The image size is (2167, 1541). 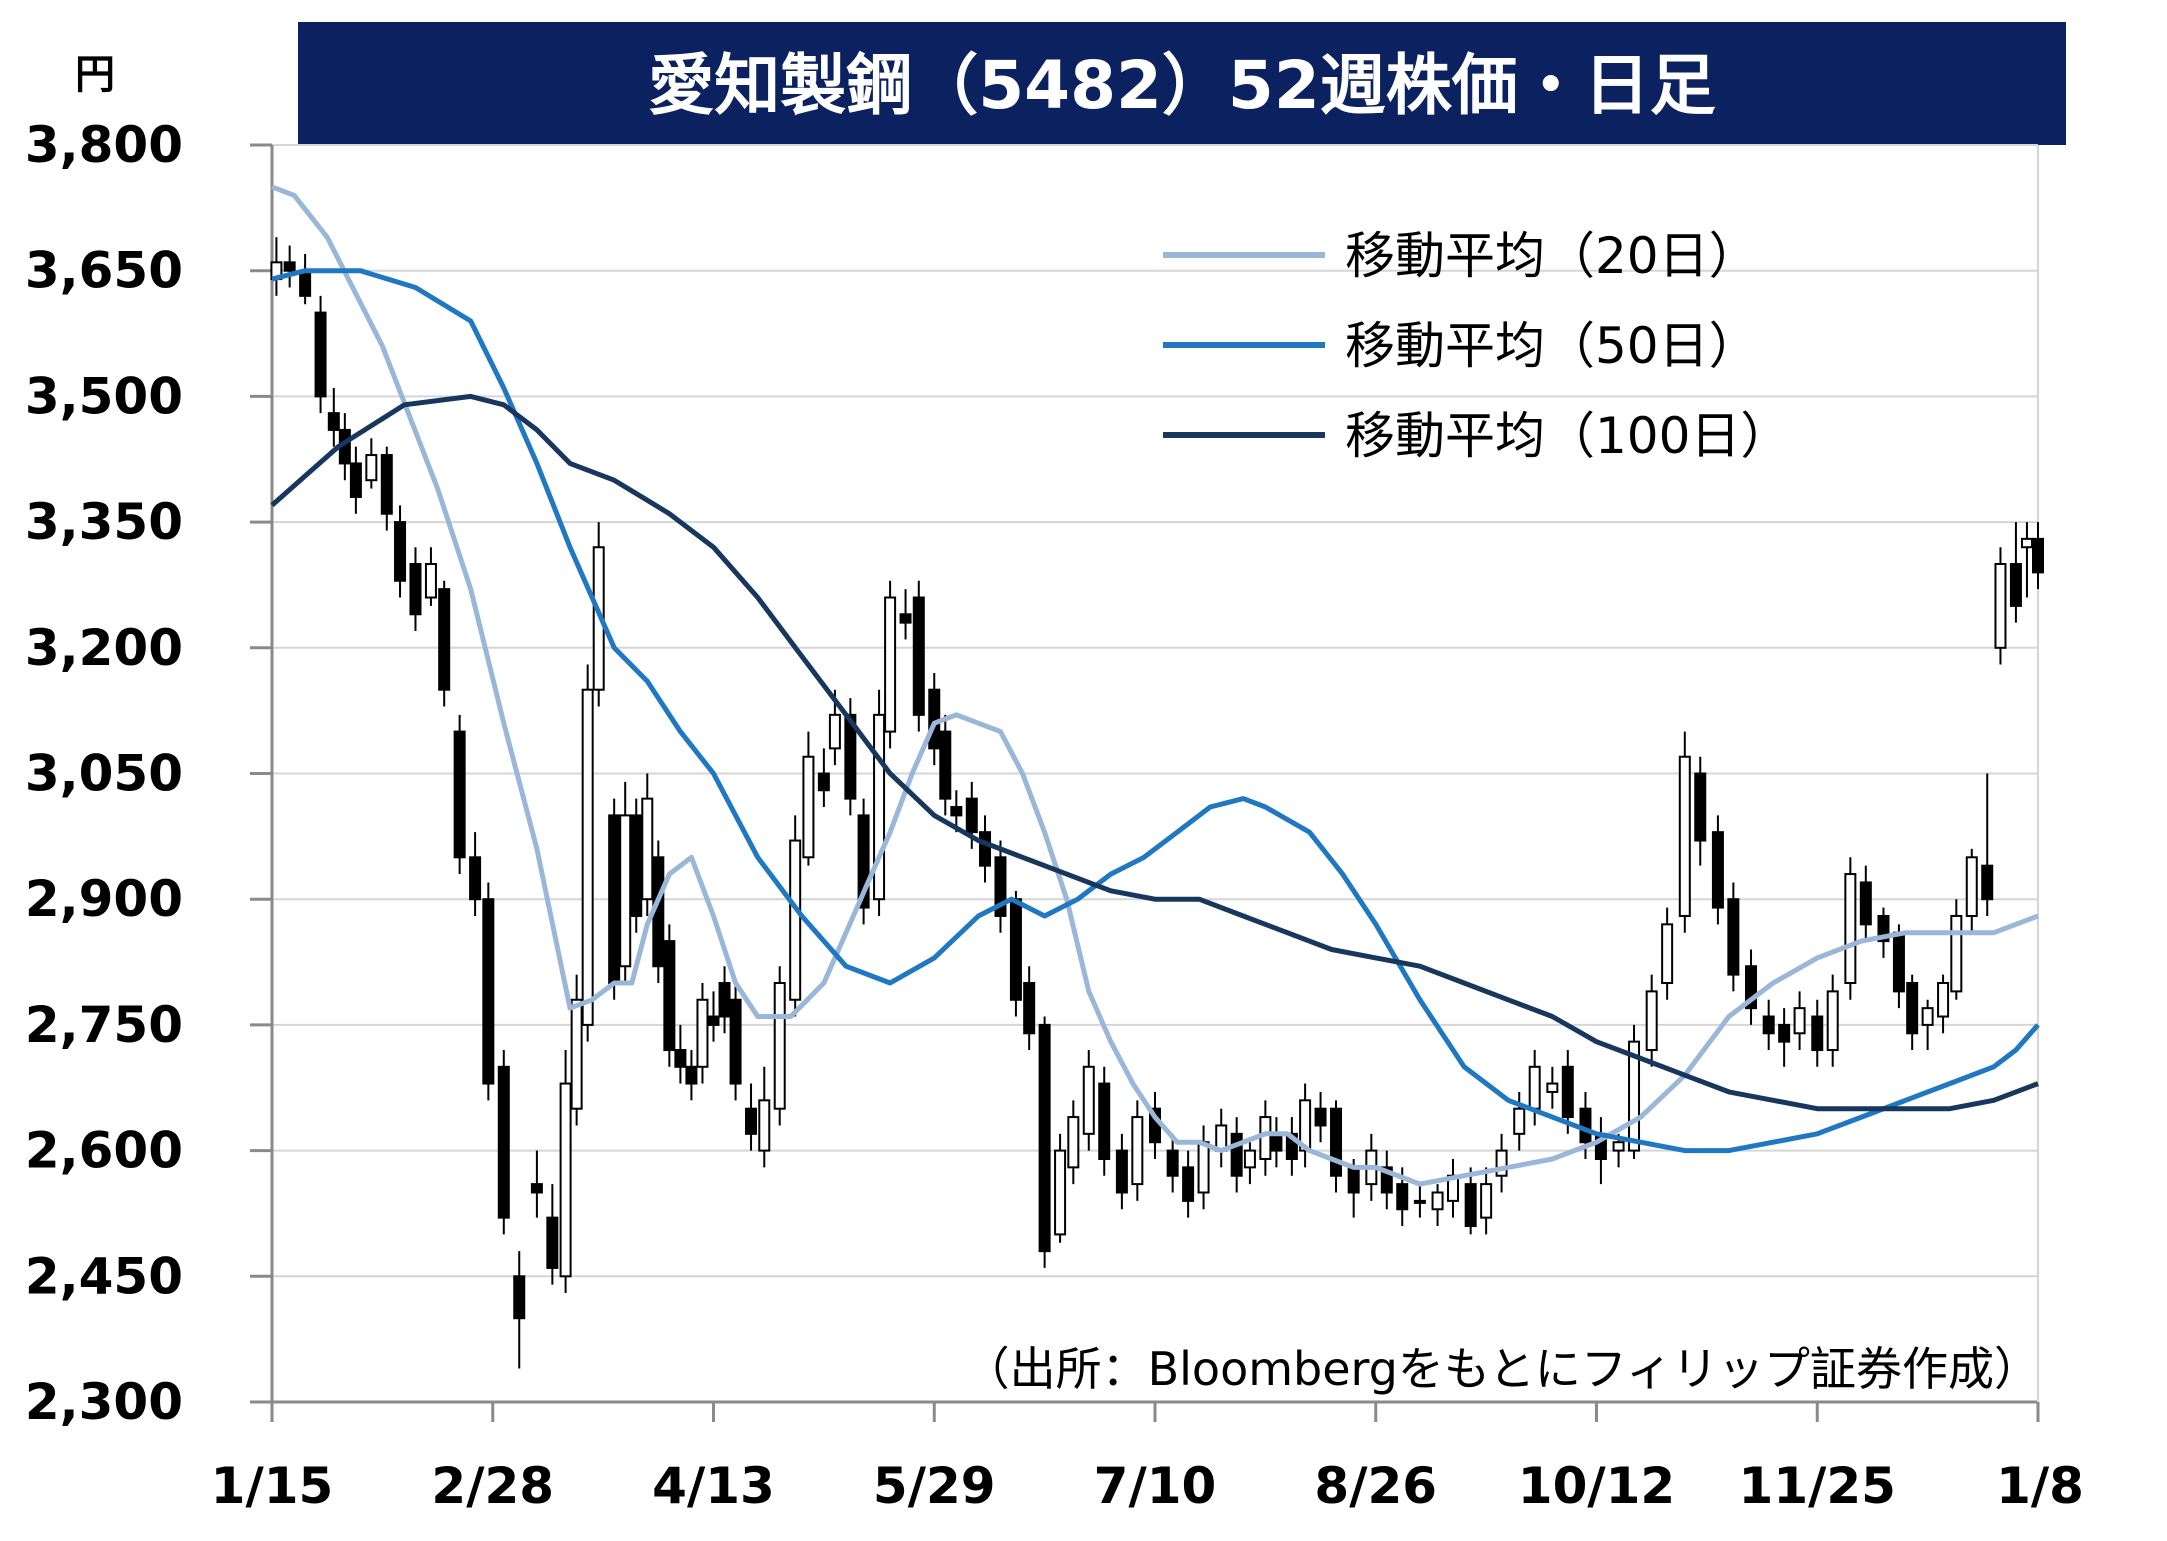 I want to click on y-tick-label: 3,800, so click(x=104, y=145).